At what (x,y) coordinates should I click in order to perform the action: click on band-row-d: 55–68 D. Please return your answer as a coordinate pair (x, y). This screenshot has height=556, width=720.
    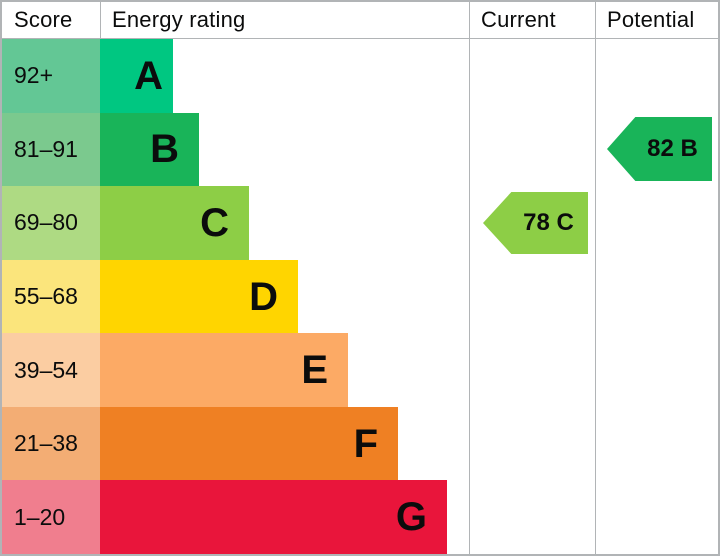
    Looking at the image, I should click on (360, 296).